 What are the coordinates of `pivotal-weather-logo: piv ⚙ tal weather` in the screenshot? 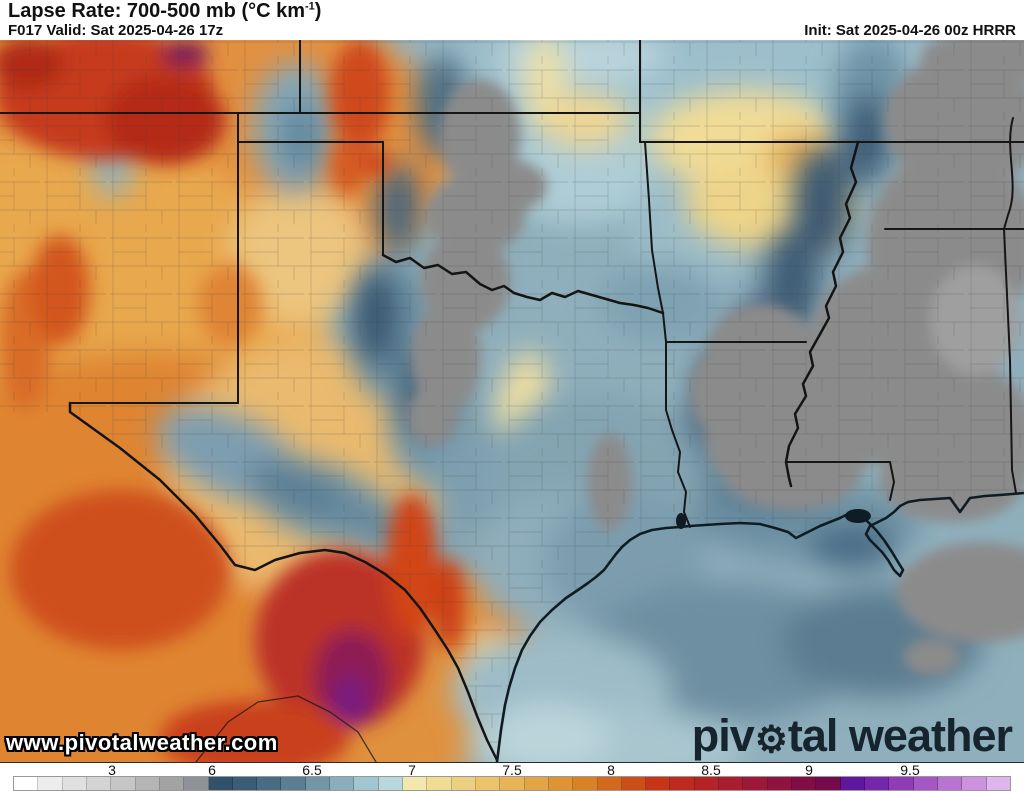 It's located at (852, 735).